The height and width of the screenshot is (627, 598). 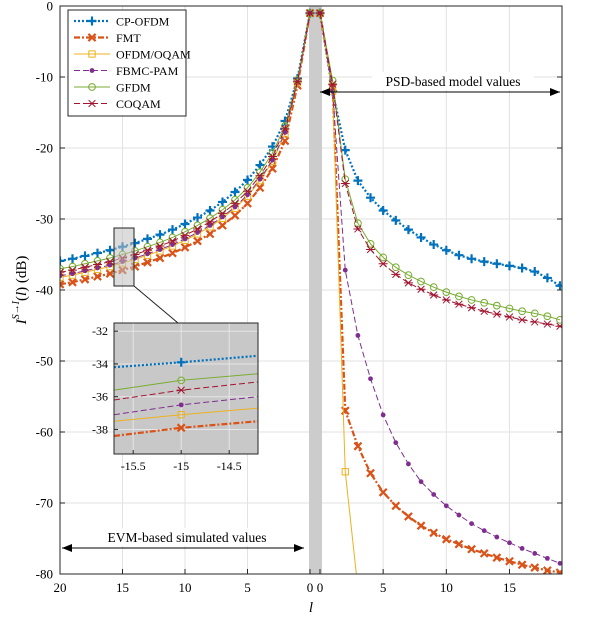 I want to click on legend-item-ofdm-oqam: OFDM/OQAM, so click(x=132, y=55).